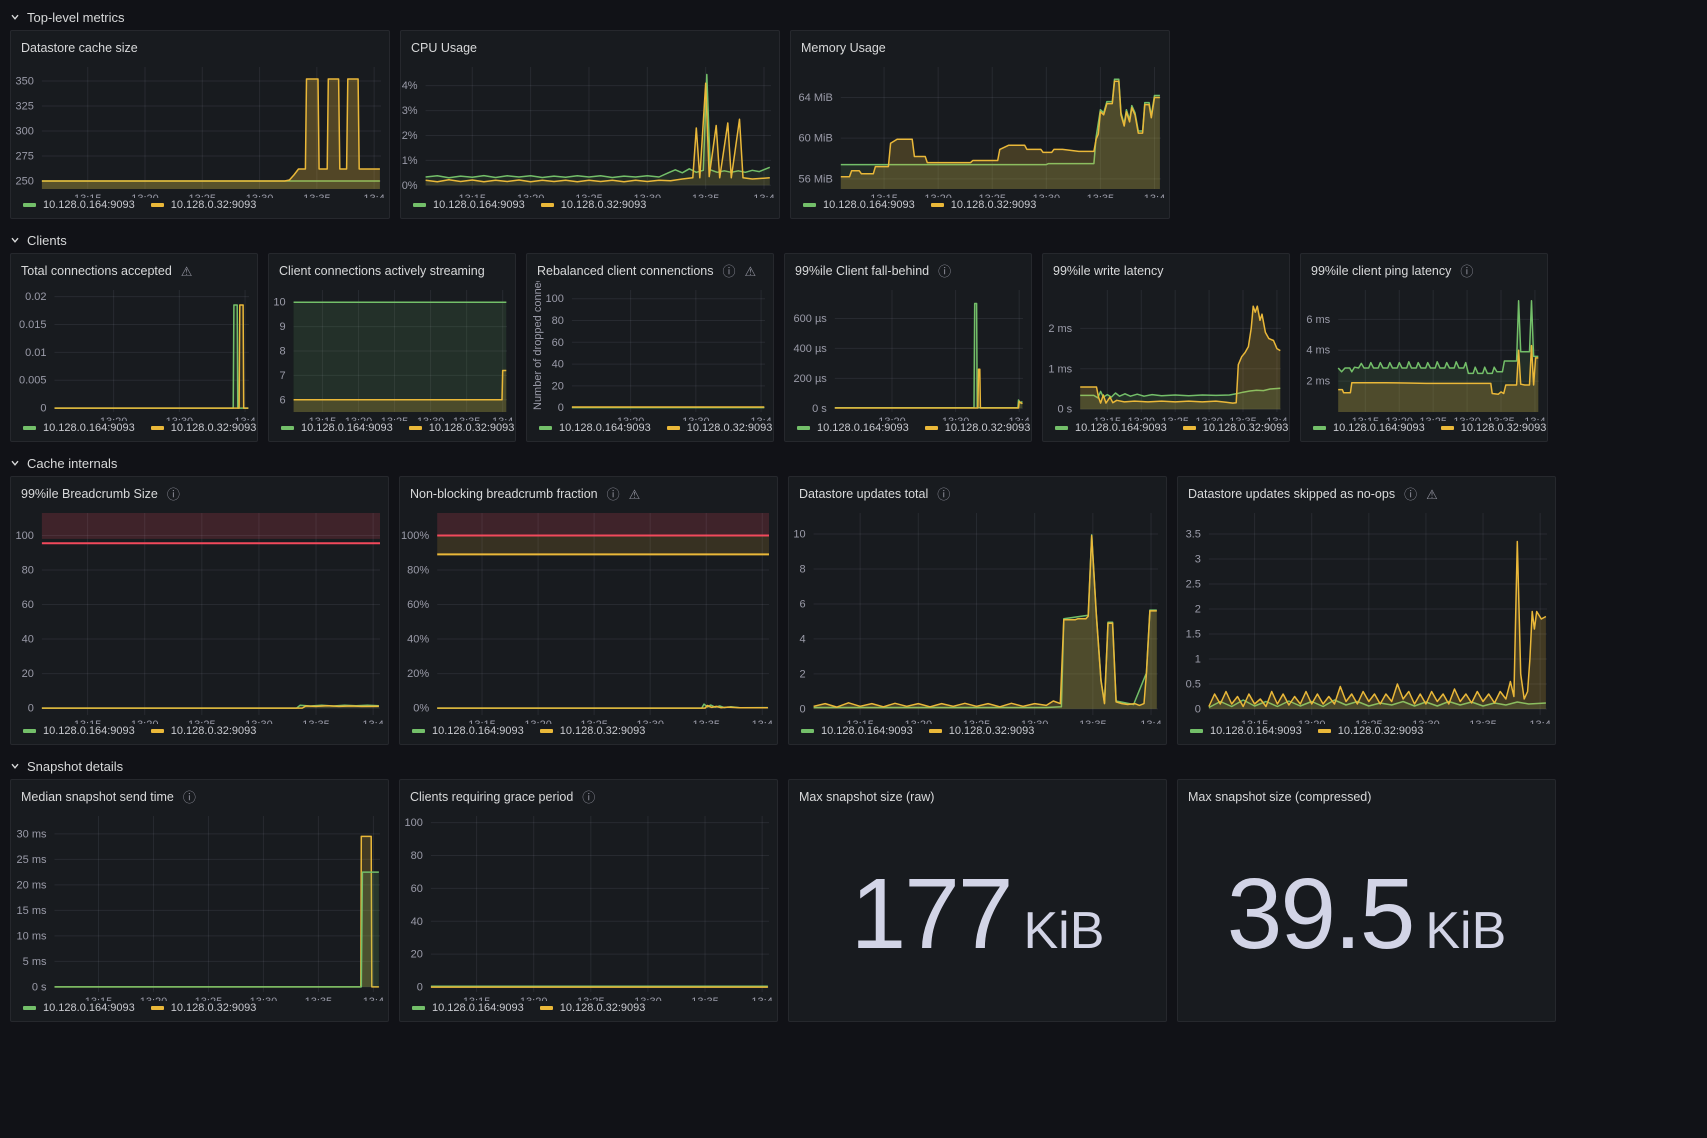 The width and height of the screenshot is (1707, 1138). Describe the element at coordinates (858, 463) in the screenshot. I see `section-header-2: Cache internals` at that location.